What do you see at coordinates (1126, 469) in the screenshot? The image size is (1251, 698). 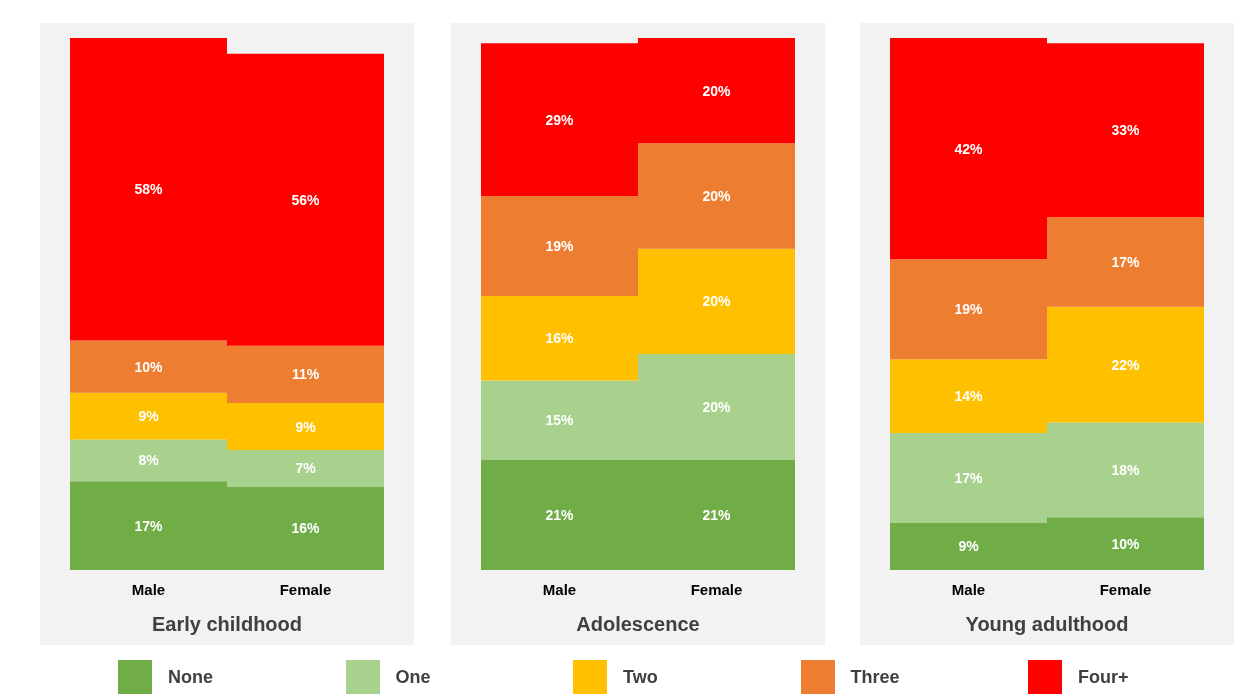 I see `data-label: 18%` at bounding box center [1126, 469].